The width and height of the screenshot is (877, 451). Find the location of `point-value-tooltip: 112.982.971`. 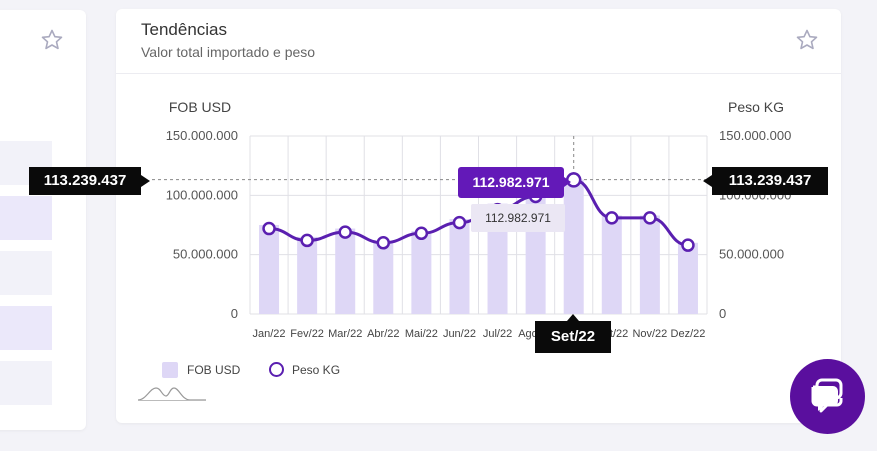

point-value-tooltip: 112.982.971 is located at coordinates (514, 182).